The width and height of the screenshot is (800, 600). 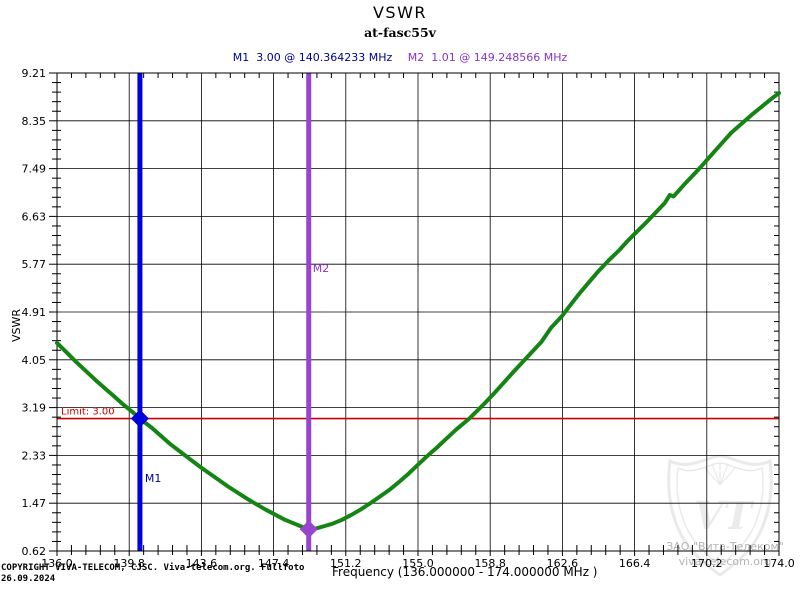 I want to click on m2-marker-diamond, so click(x=308, y=529).